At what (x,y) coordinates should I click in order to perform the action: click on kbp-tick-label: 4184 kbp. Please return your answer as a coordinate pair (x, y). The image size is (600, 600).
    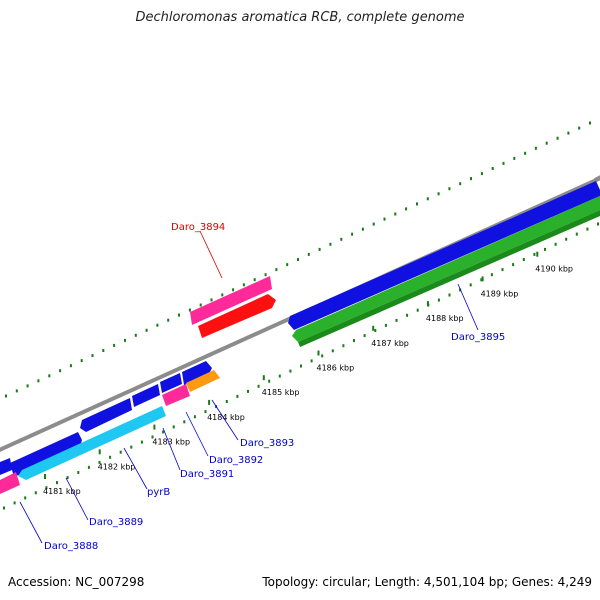
    Looking at the image, I should click on (226, 417).